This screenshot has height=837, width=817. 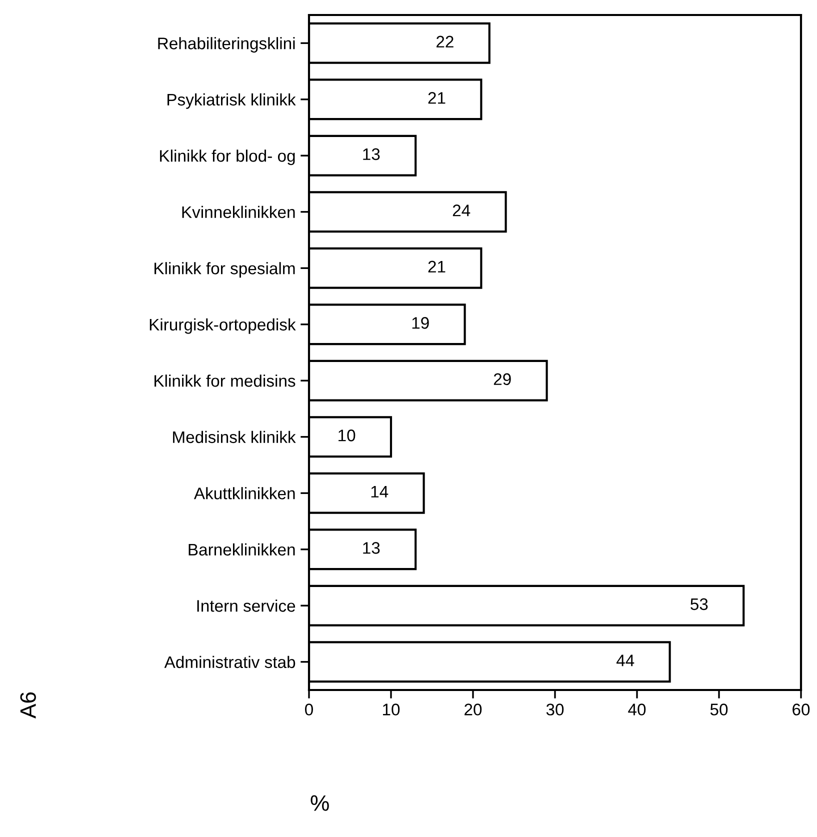 What do you see at coordinates (473, 710) in the screenshot?
I see `x-tick-label: 20` at bounding box center [473, 710].